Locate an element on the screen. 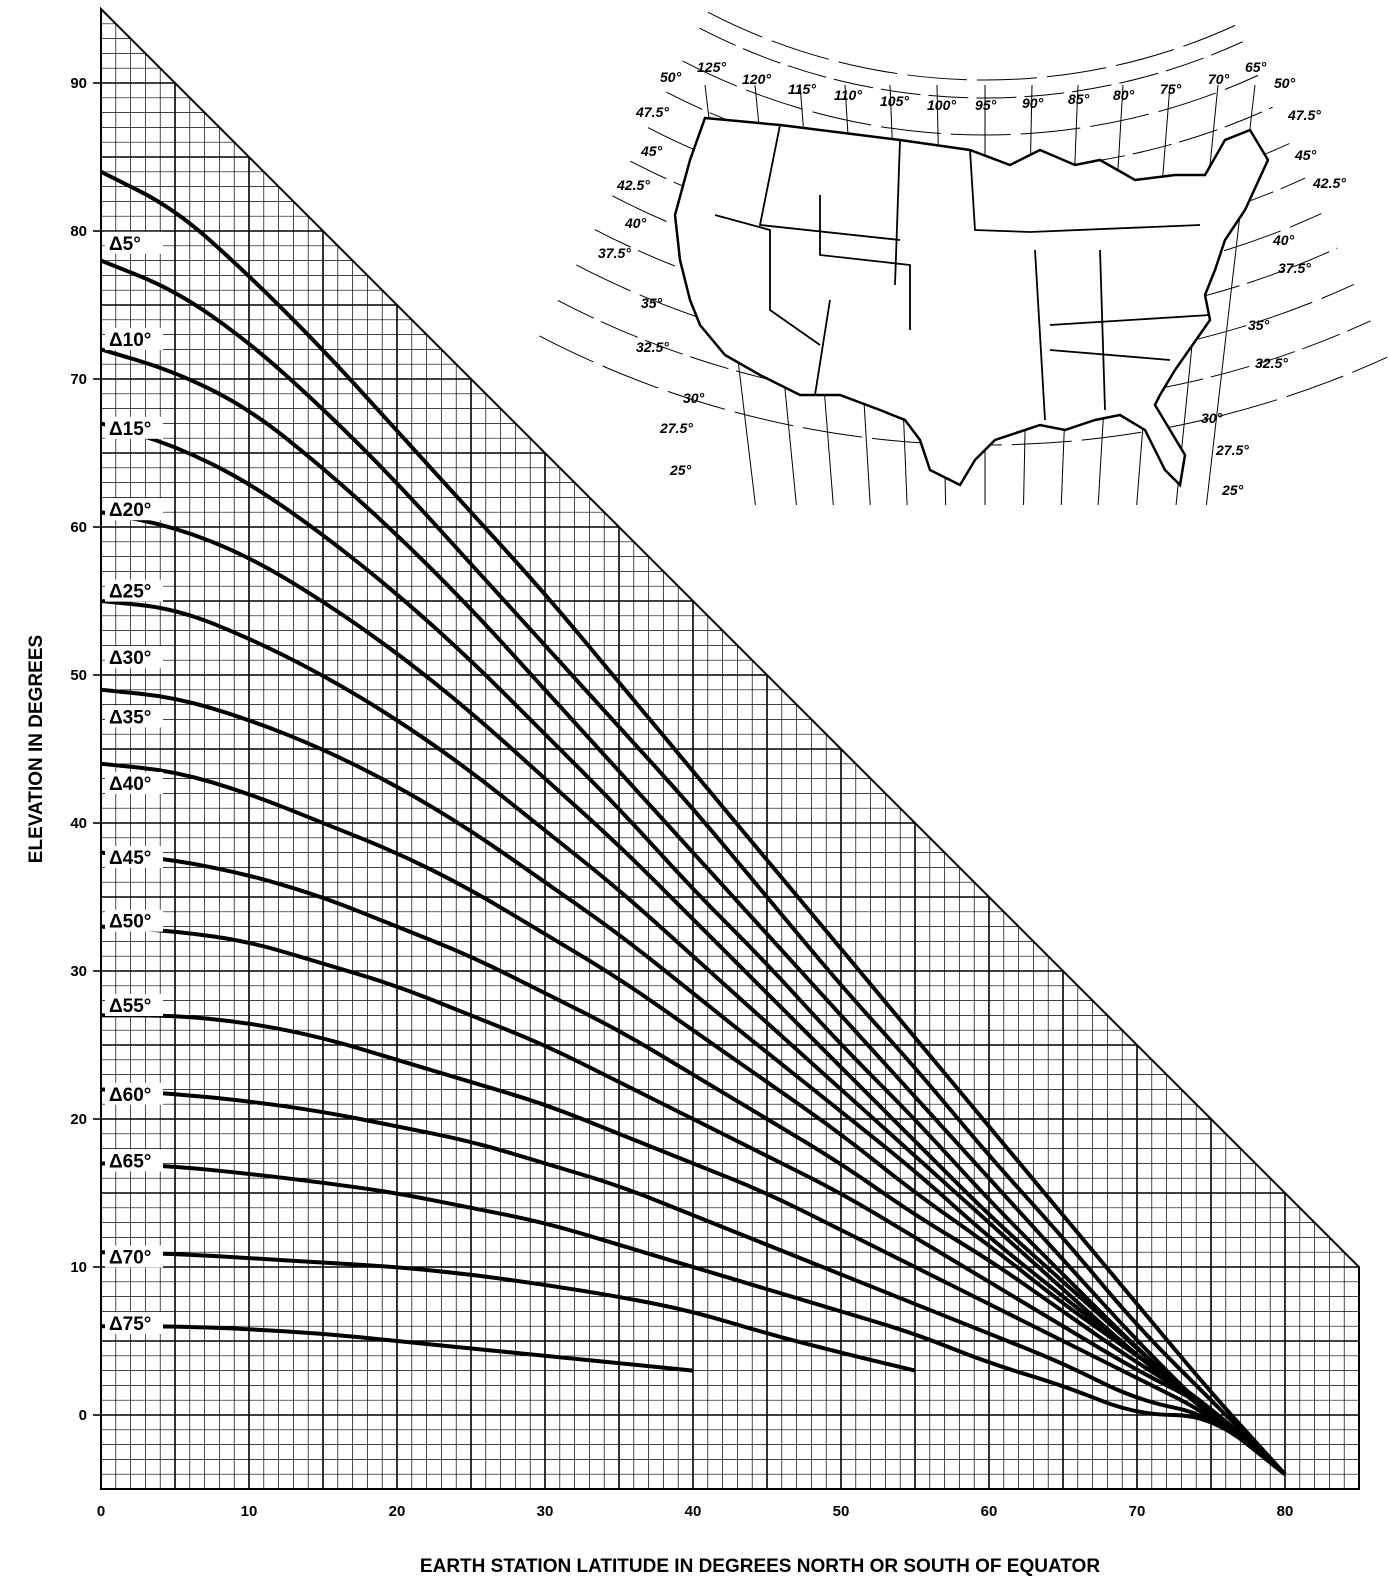 Image resolution: width=1389 pixels, height=1585 pixels. longitude-label: 70° is located at coordinates (1219, 79).